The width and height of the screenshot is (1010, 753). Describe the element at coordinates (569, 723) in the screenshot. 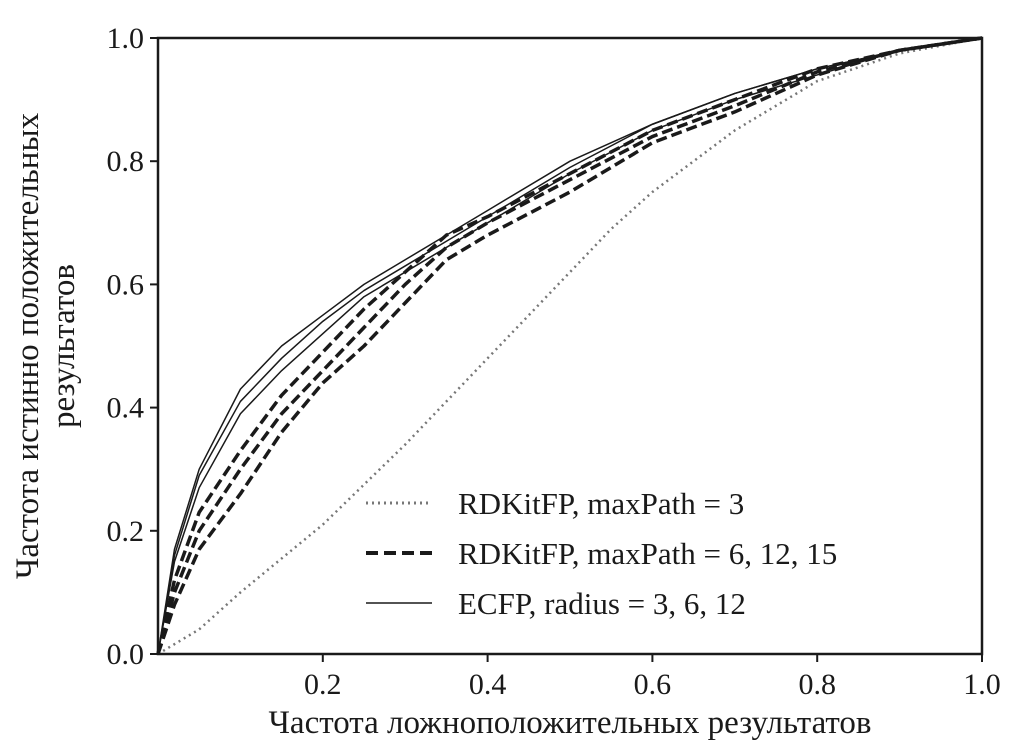

I see `x-axis-label: Частота ложноположительных результатов` at that location.